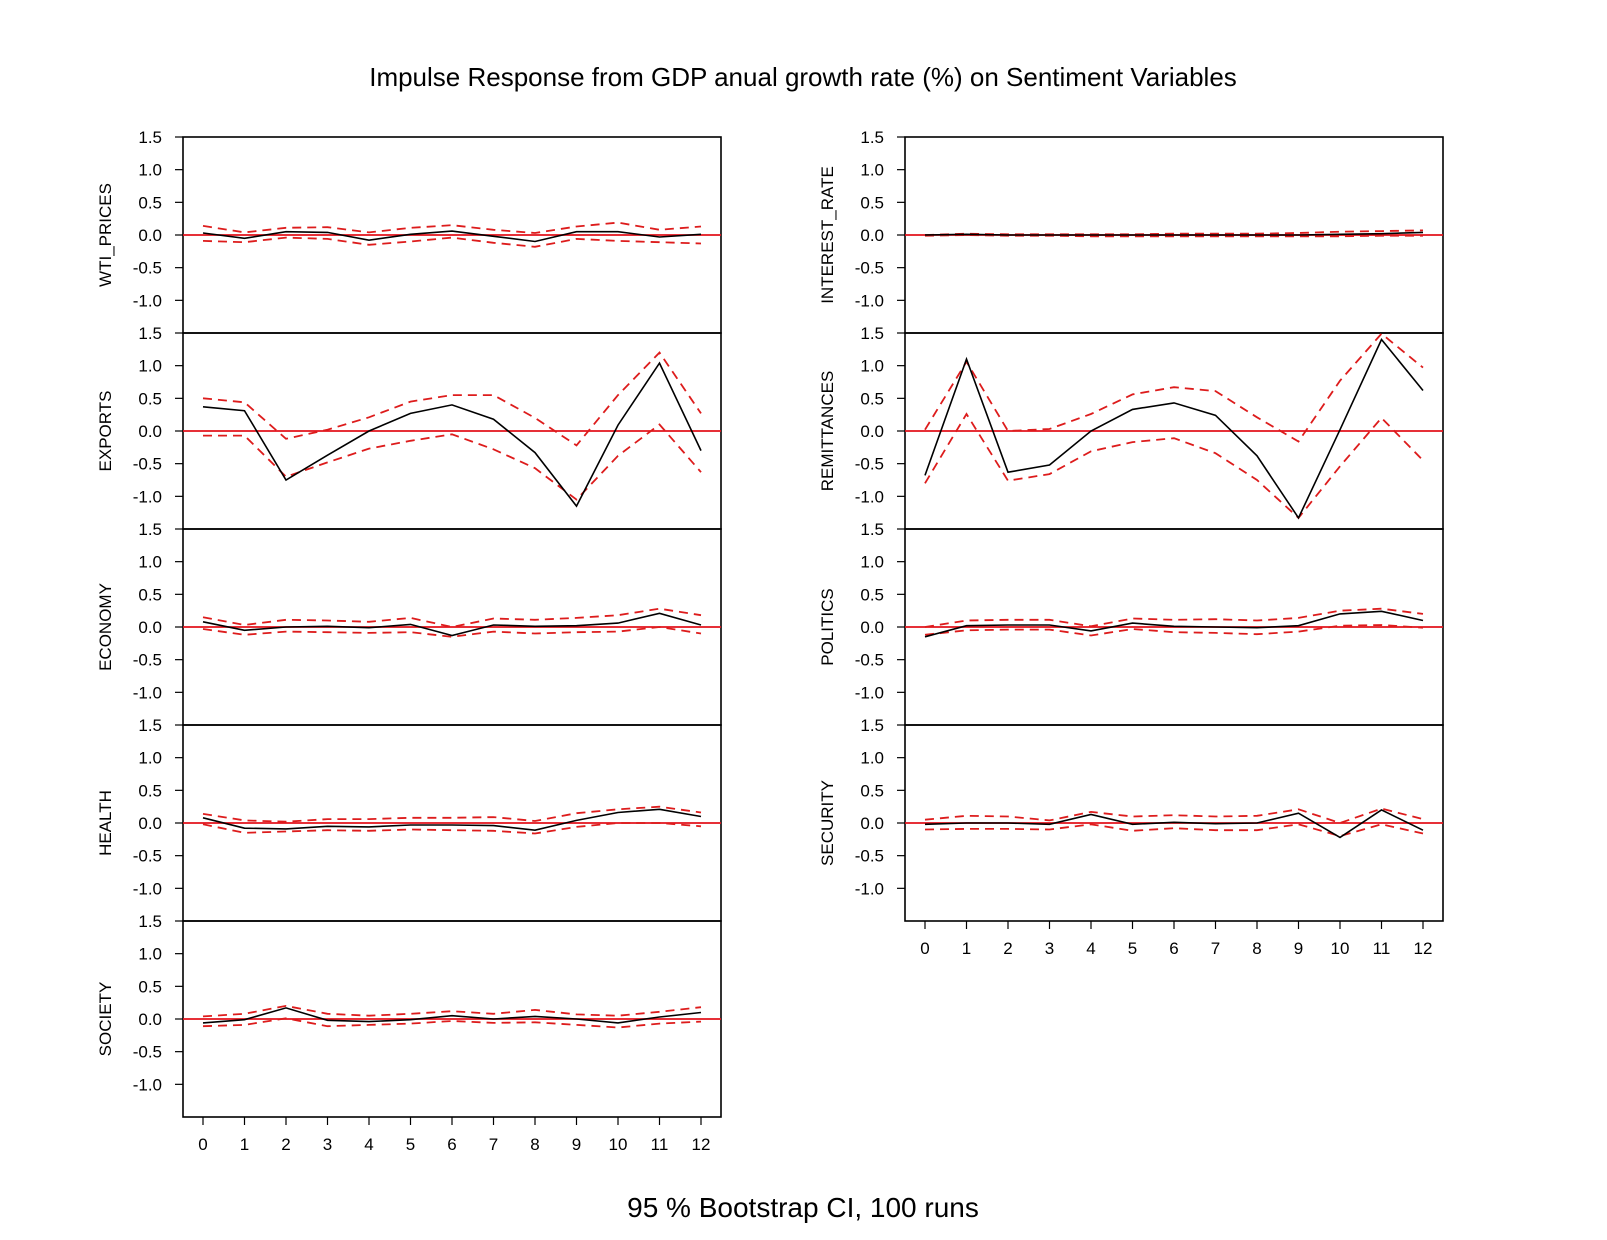  Describe the element at coordinates (827, 235) in the screenshot. I see `y-axis-label: INTEREST_RATE` at that location.